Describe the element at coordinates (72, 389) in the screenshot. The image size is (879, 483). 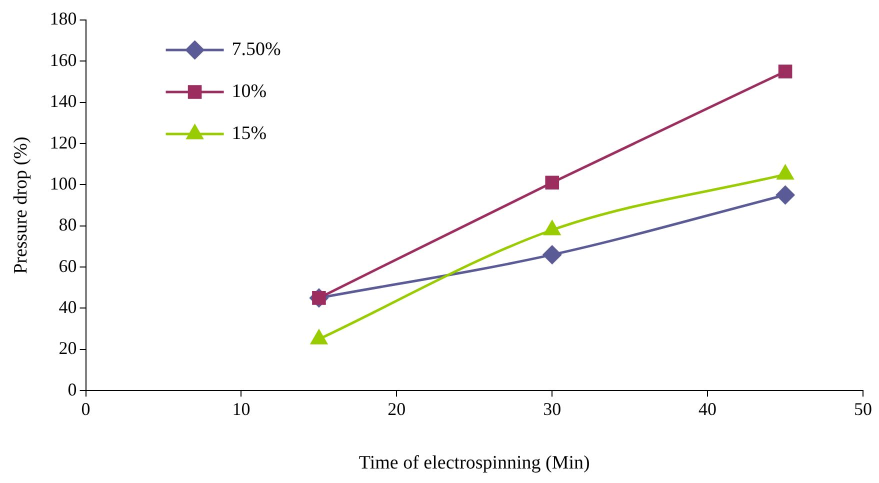
I see `y-tick-label: 0` at that location.